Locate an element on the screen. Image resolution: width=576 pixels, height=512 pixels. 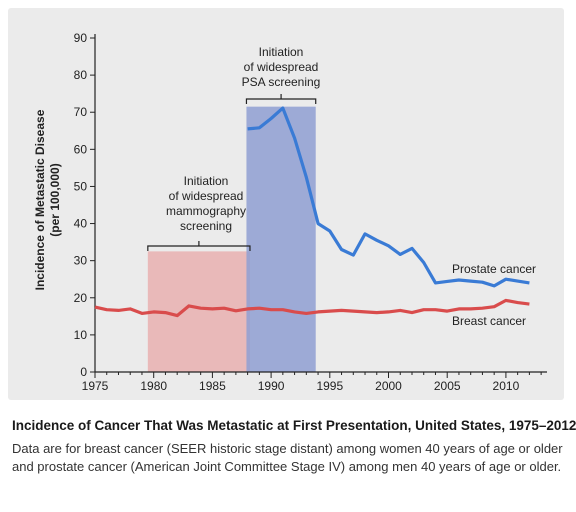
y-tick-label: 70 is located at coordinates (81, 112).